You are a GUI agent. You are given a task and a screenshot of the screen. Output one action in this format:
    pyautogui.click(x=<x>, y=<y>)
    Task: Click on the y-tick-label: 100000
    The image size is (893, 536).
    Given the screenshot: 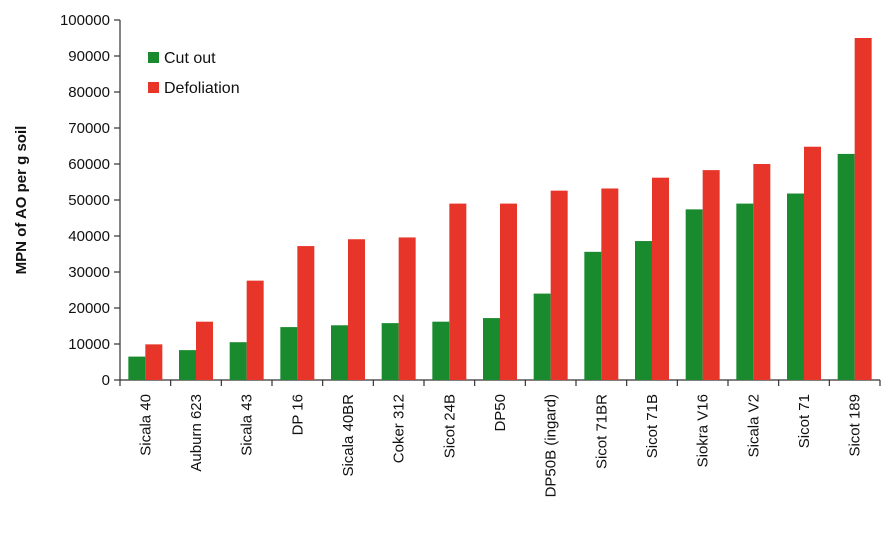 What is the action you would take?
    pyautogui.click(x=85, y=20)
    